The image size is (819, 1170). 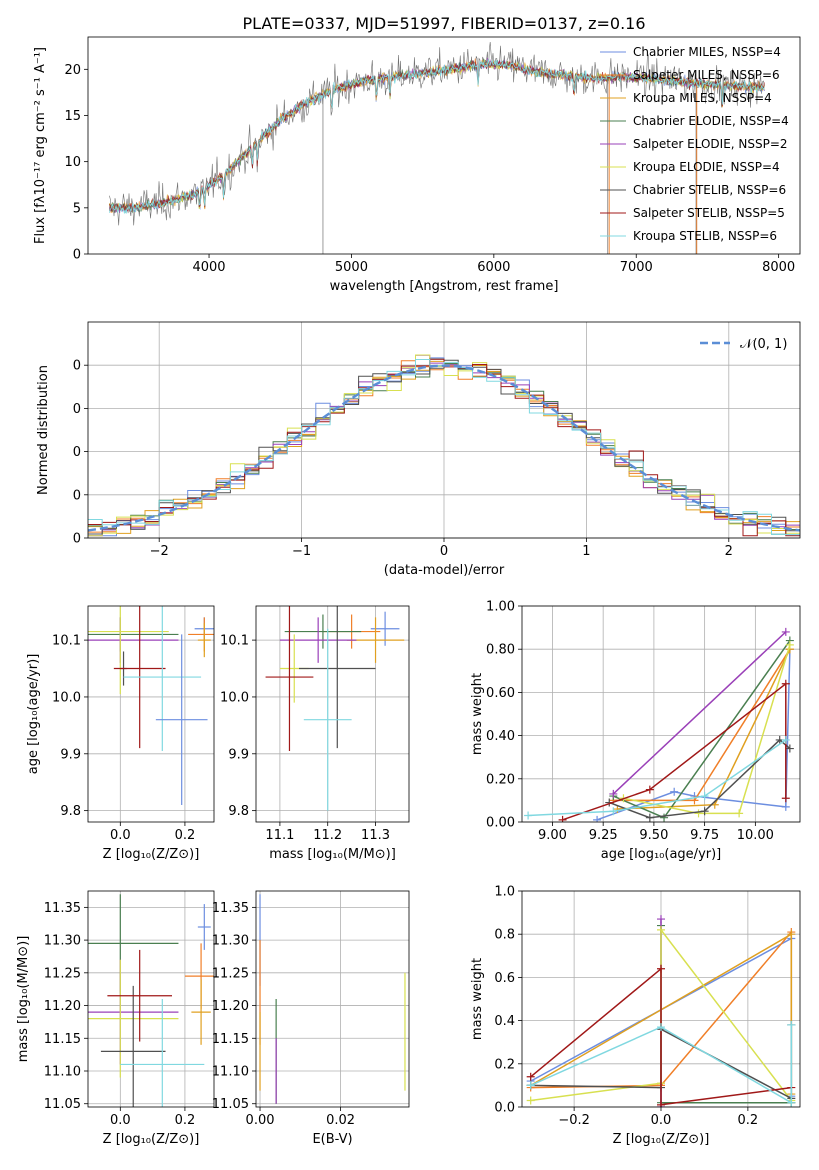 I want to click on y-tick-label: 0.60, so click(x=500, y=693).